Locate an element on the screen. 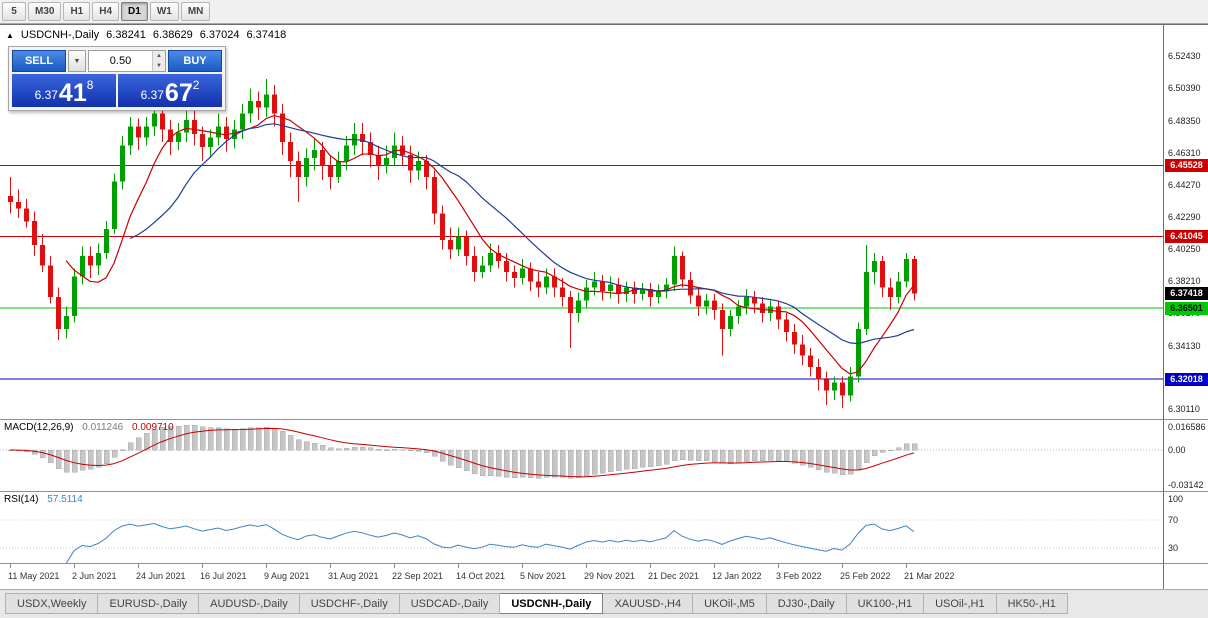  buy-price-display: 6.37 67 2 is located at coordinates (170, 90).